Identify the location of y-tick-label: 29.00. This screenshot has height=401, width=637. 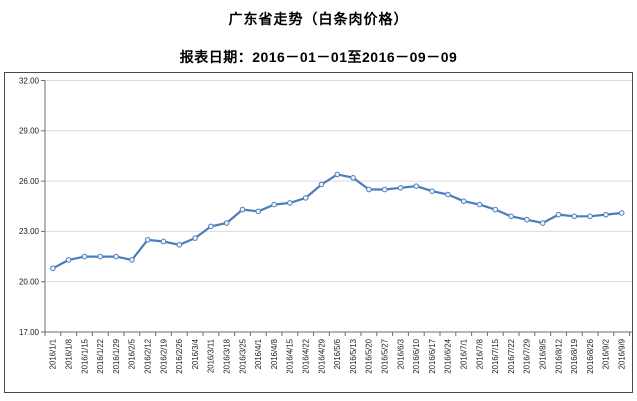
(29, 131).